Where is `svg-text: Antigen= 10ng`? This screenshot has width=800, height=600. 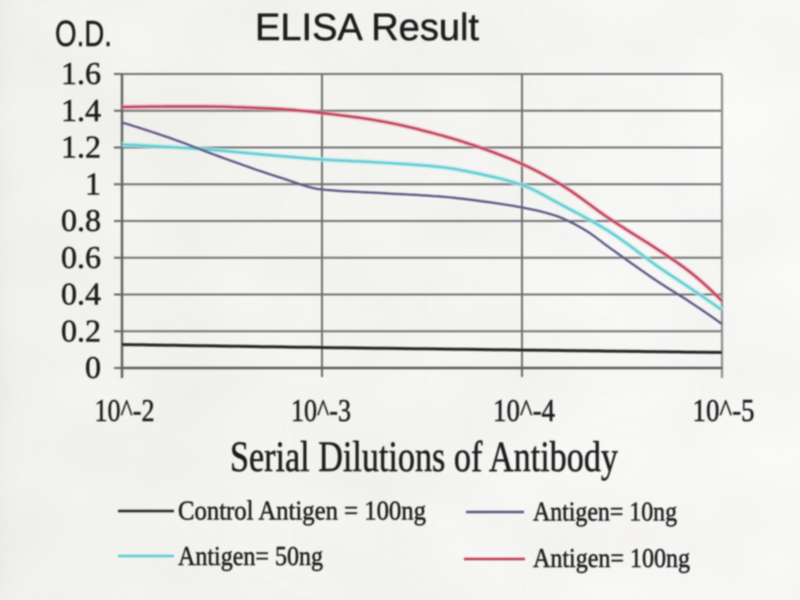
svg-text: Antigen= 10ng is located at coordinates (605, 512).